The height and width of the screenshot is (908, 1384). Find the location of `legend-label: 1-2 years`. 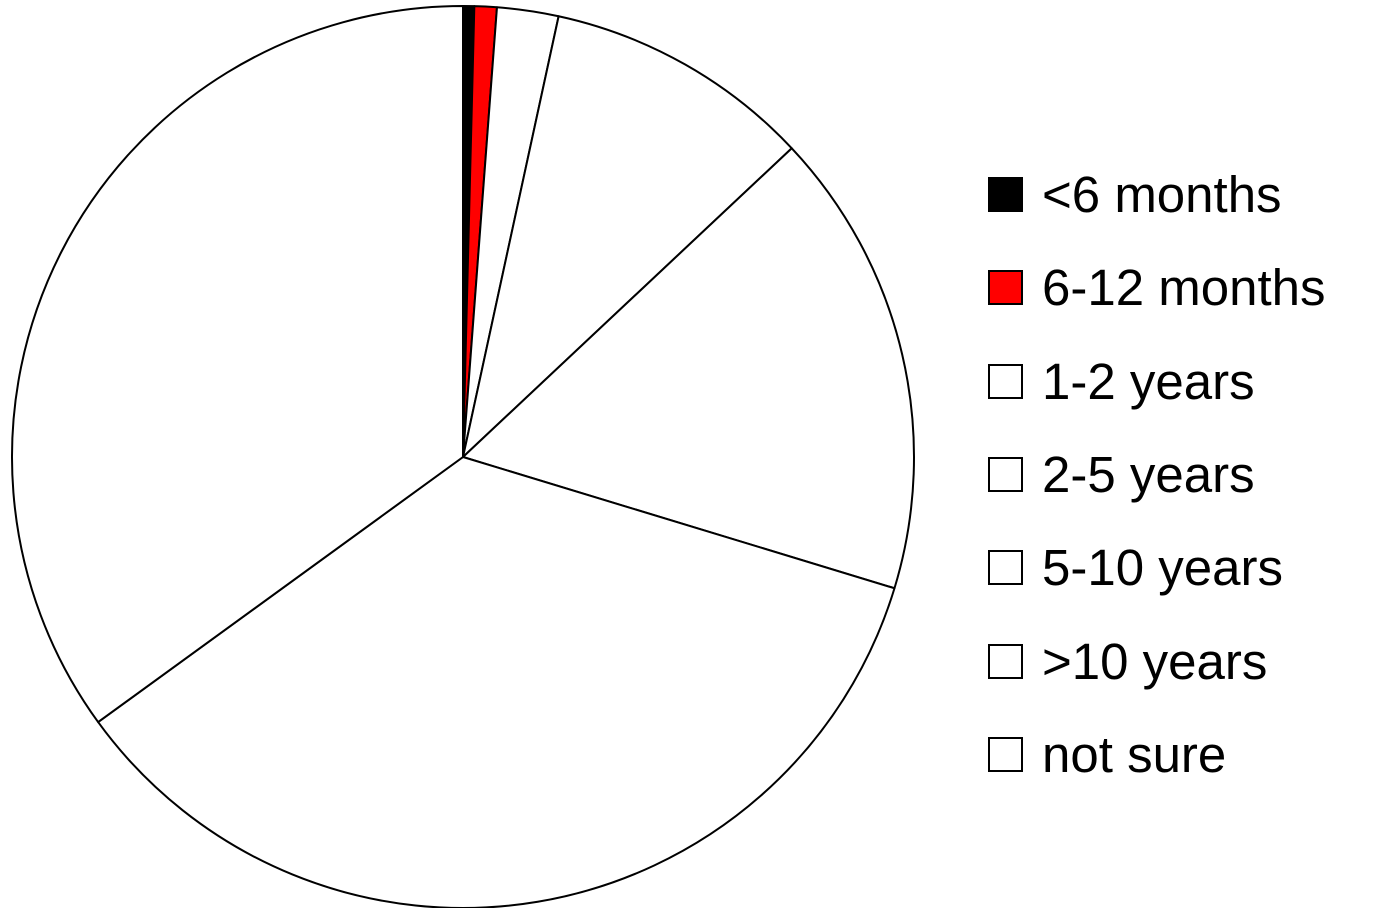

legend-label: 1-2 years is located at coordinates (1148, 381).